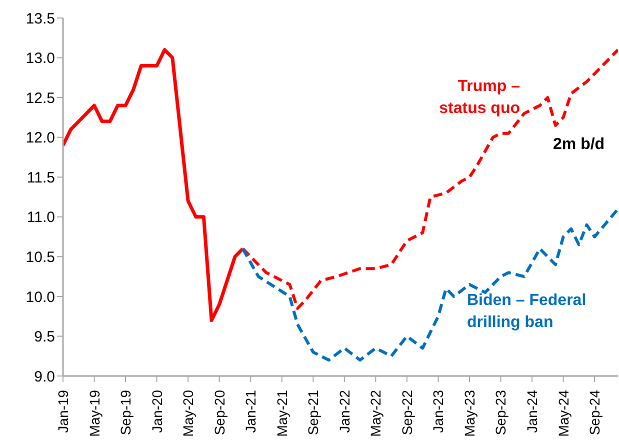  What do you see at coordinates (63, 411) in the screenshot?
I see `x-tick-label: Jan-19` at bounding box center [63, 411].